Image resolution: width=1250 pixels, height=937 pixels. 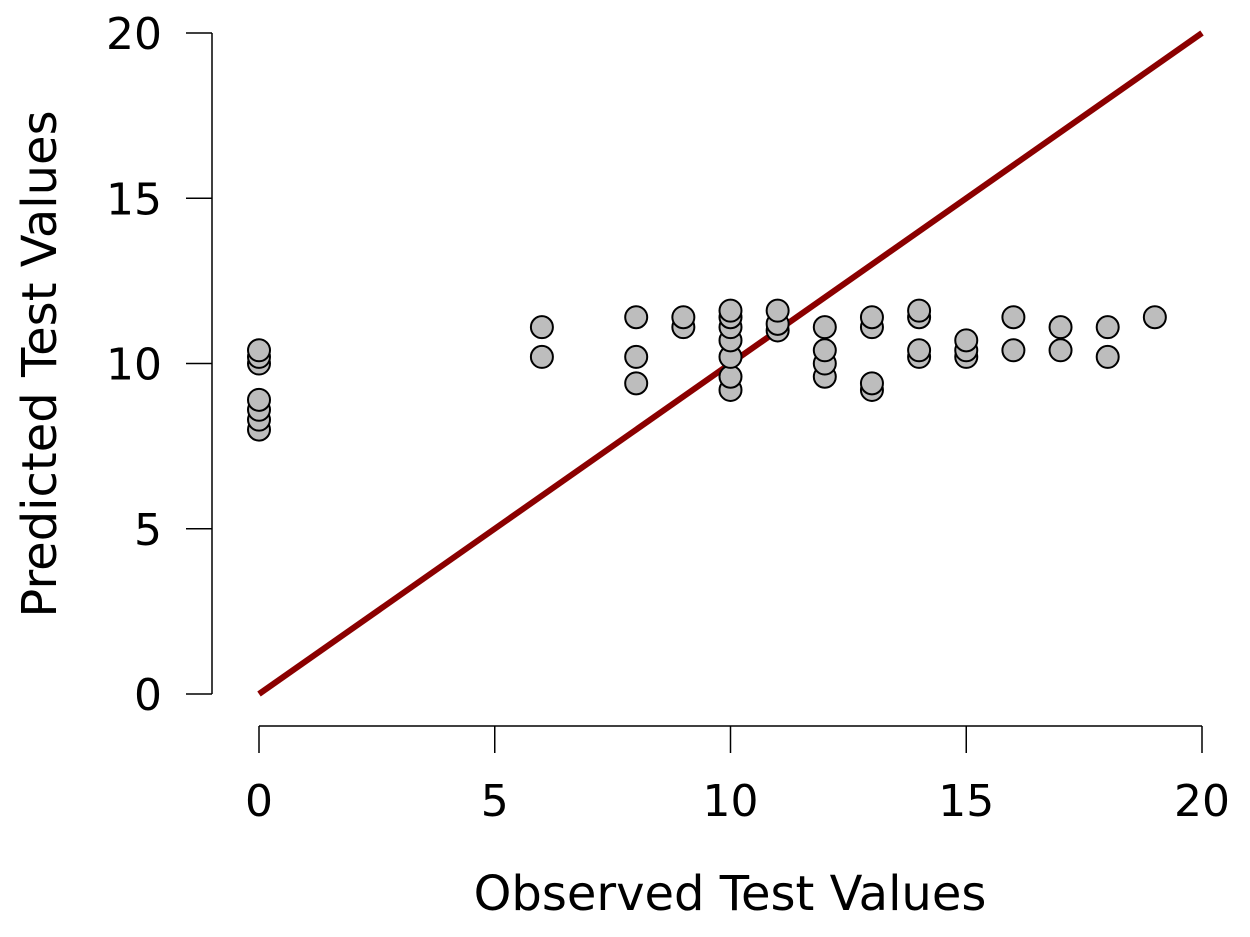 I want to click on x-axis: 0 5 10 15 20, so click(x=737, y=776).